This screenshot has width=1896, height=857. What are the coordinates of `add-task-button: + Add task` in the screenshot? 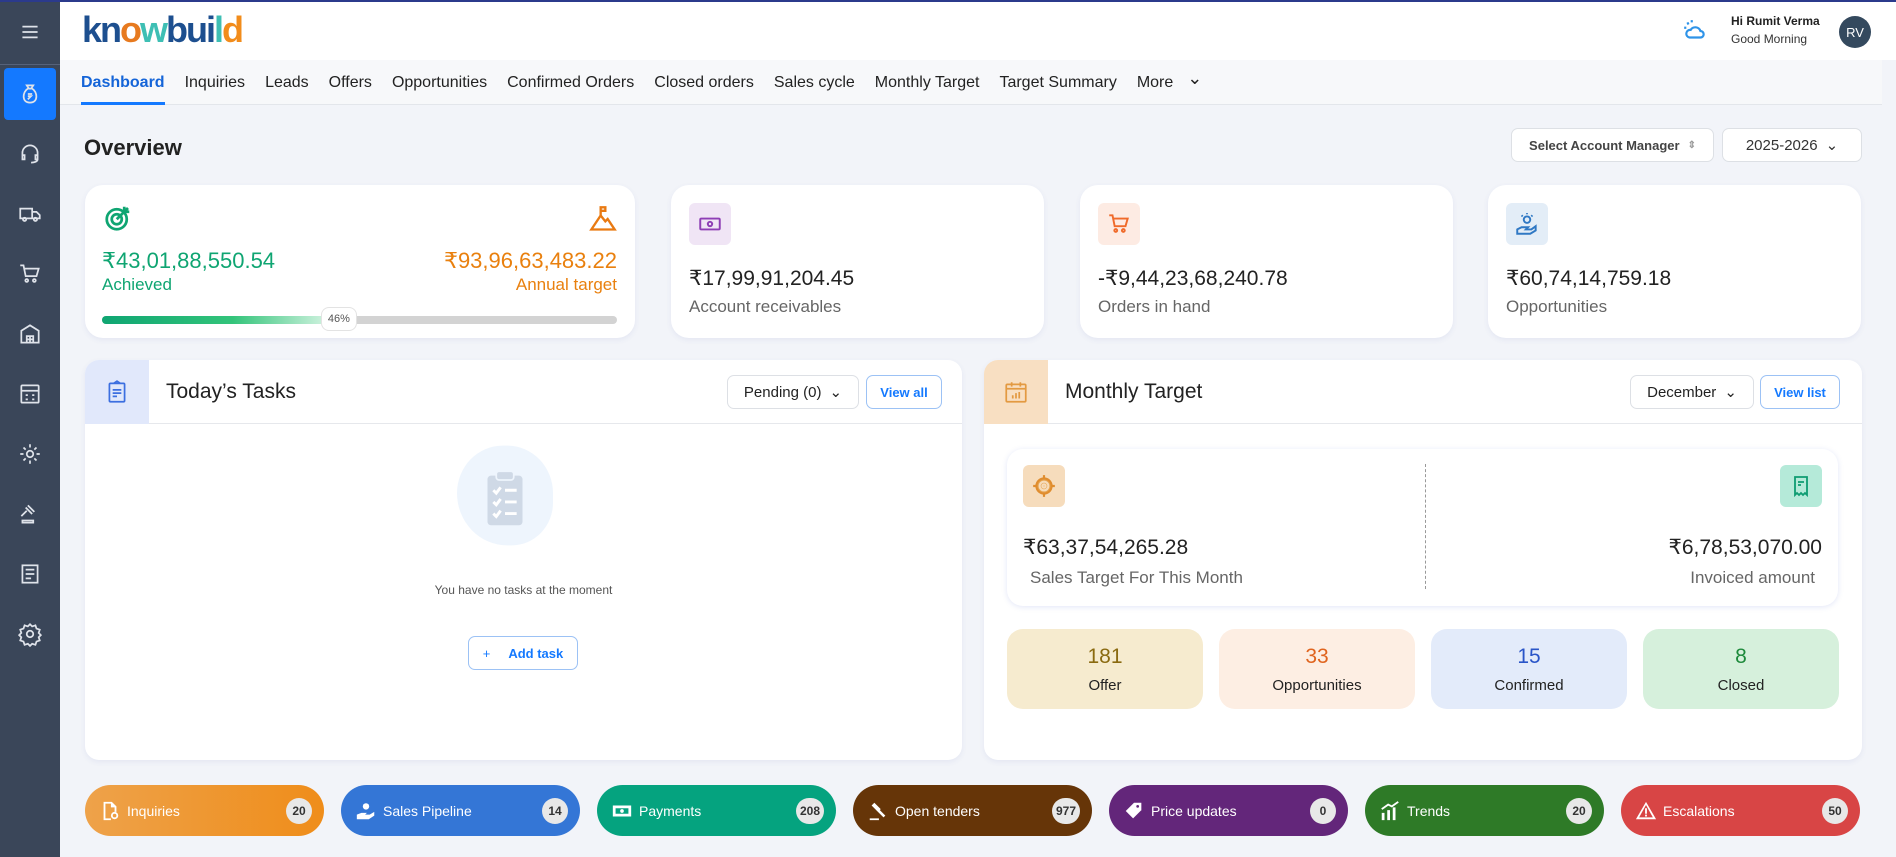 It's located at (523, 653).